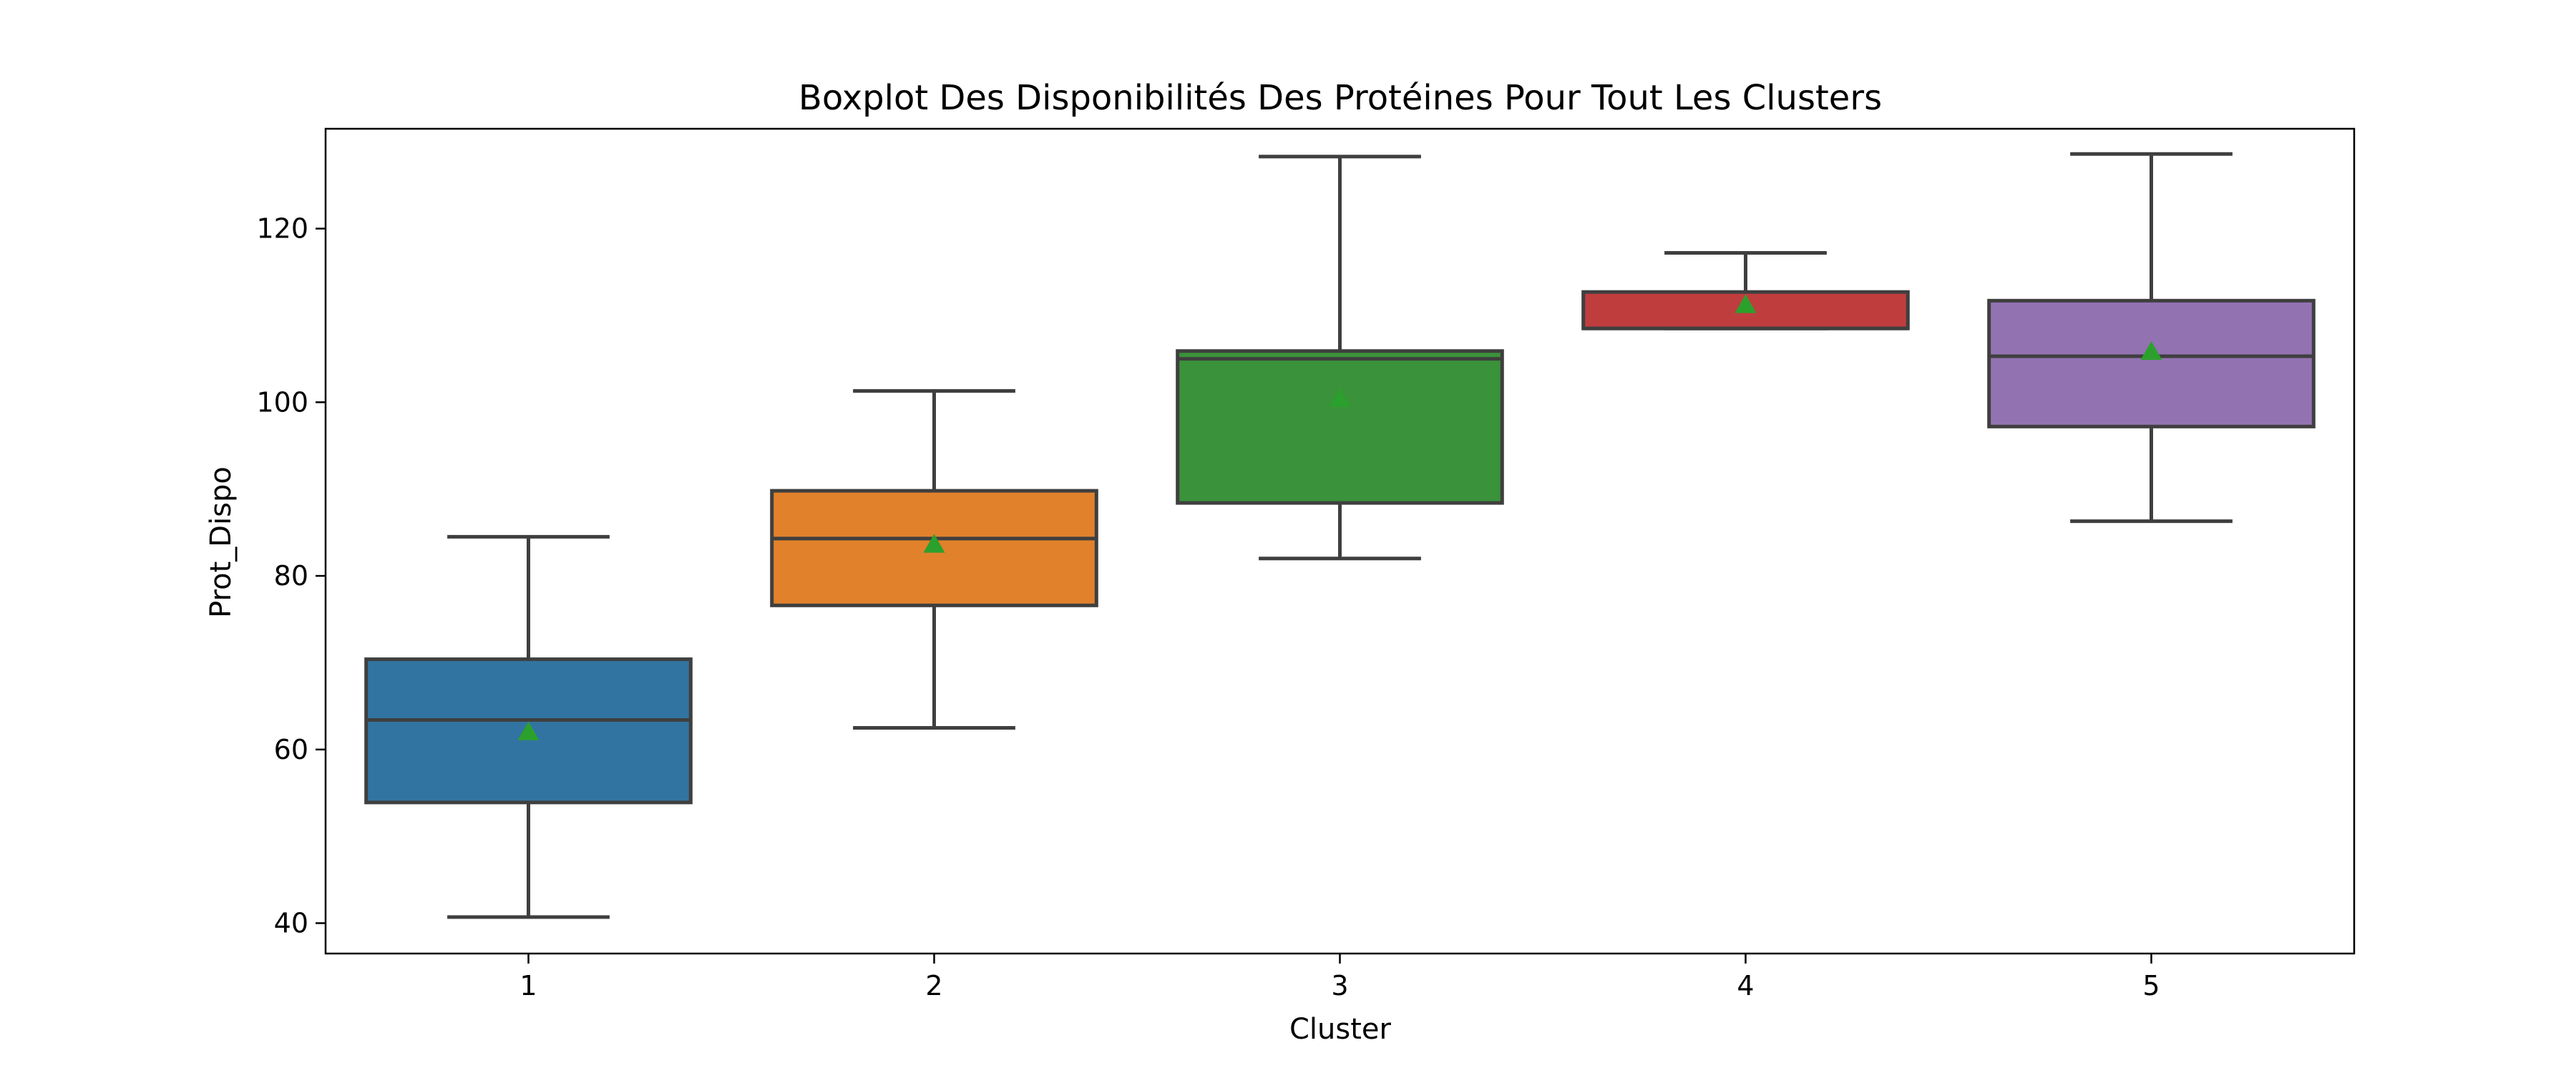 This screenshot has height=1073, width=2576. Describe the element at coordinates (282, 402) in the screenshot. I see `y-tick-label: 100` at that location.